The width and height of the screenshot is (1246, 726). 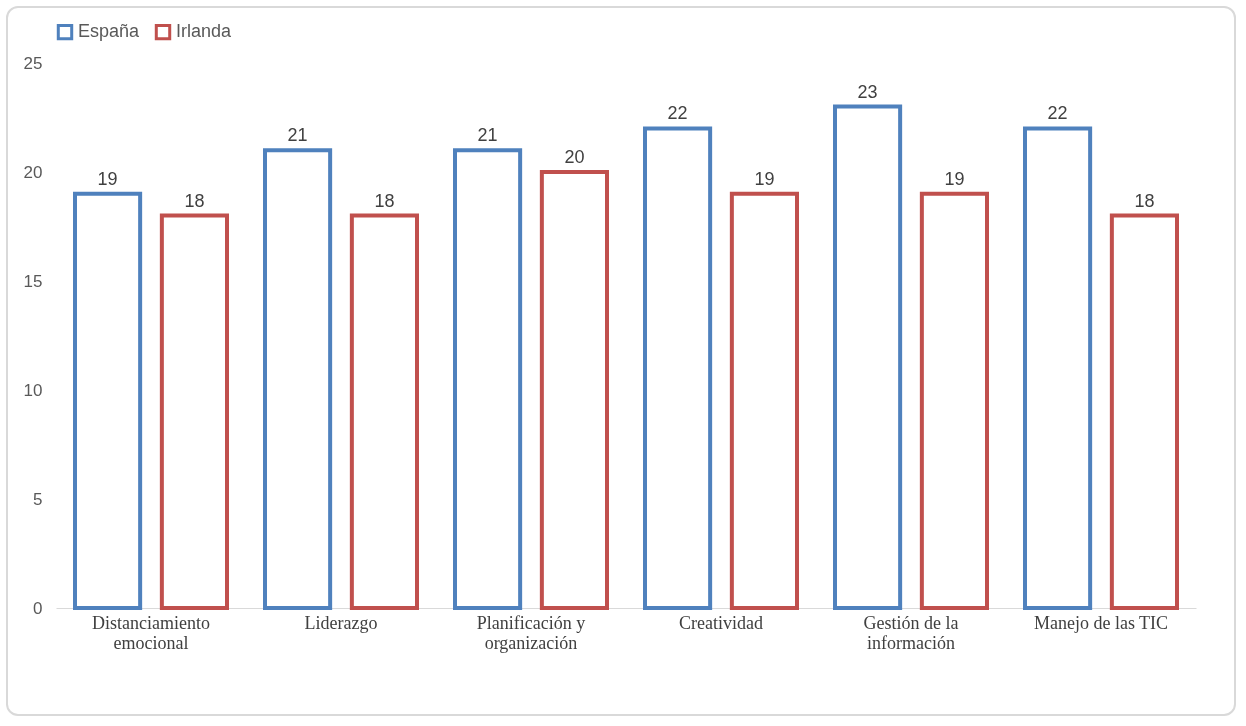 I want to click on y-tick-label: 25, so click(x=33, y=63).